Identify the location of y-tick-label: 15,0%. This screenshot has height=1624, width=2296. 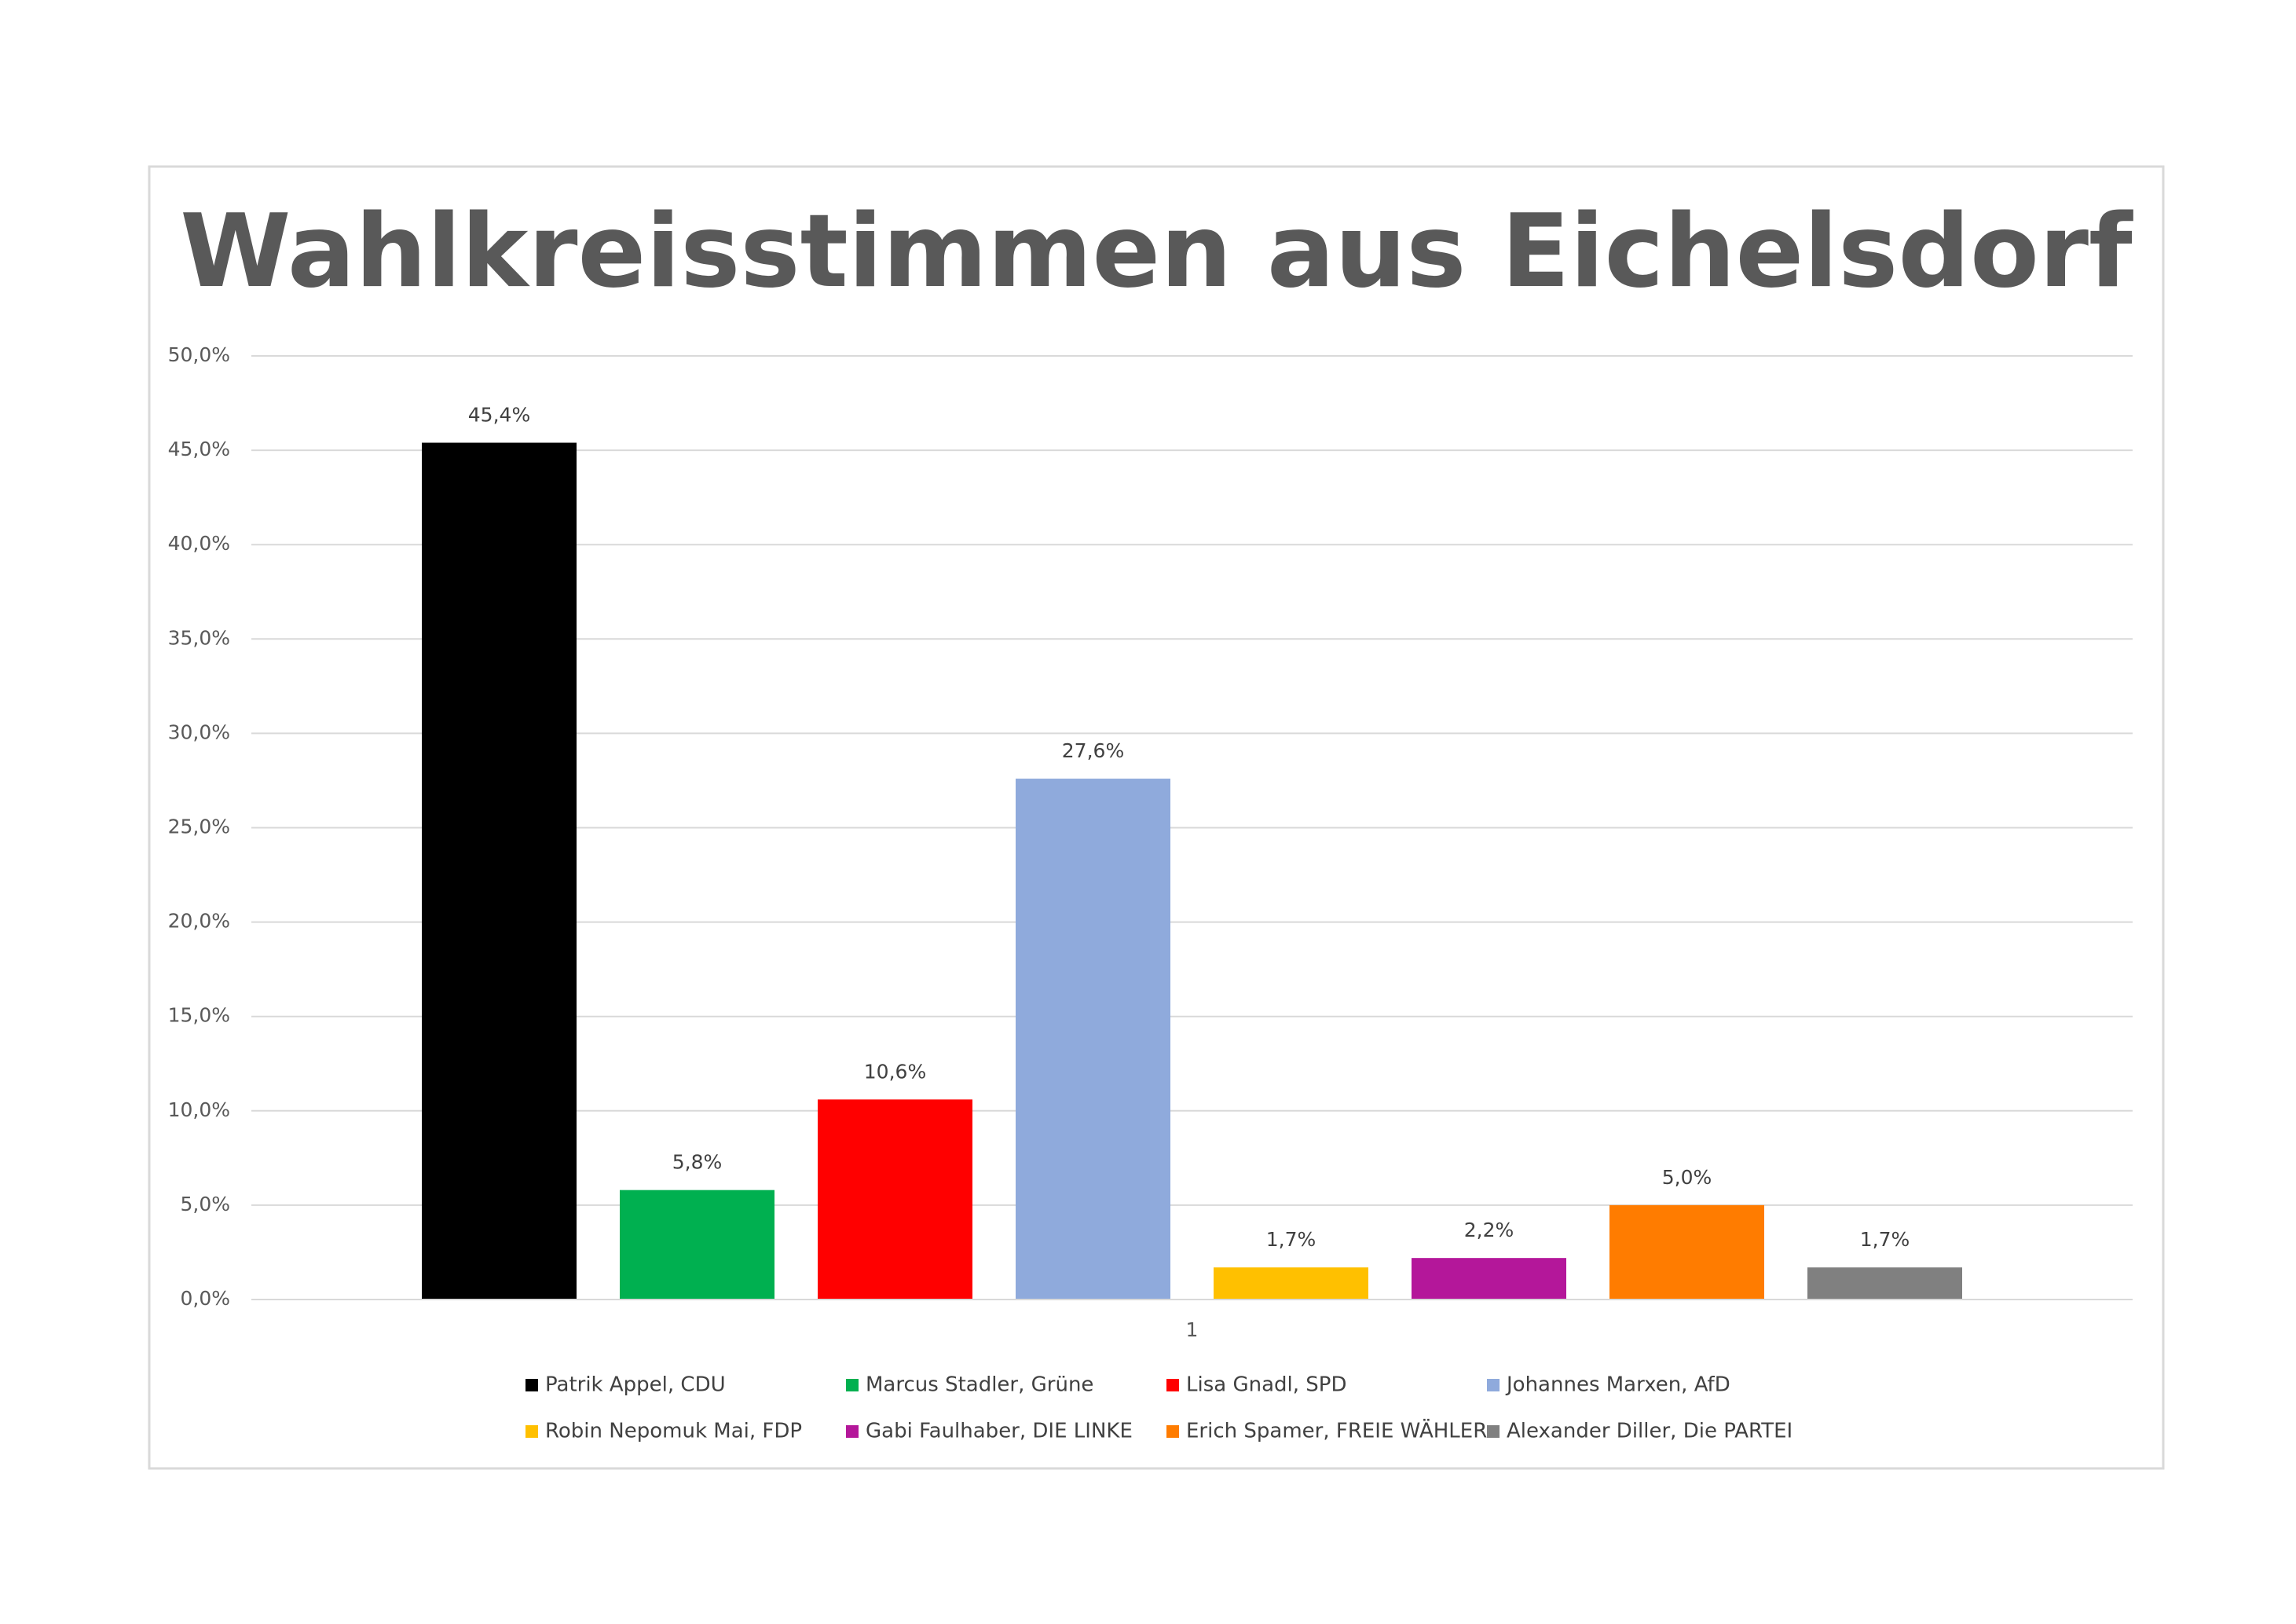
(199, 1015).